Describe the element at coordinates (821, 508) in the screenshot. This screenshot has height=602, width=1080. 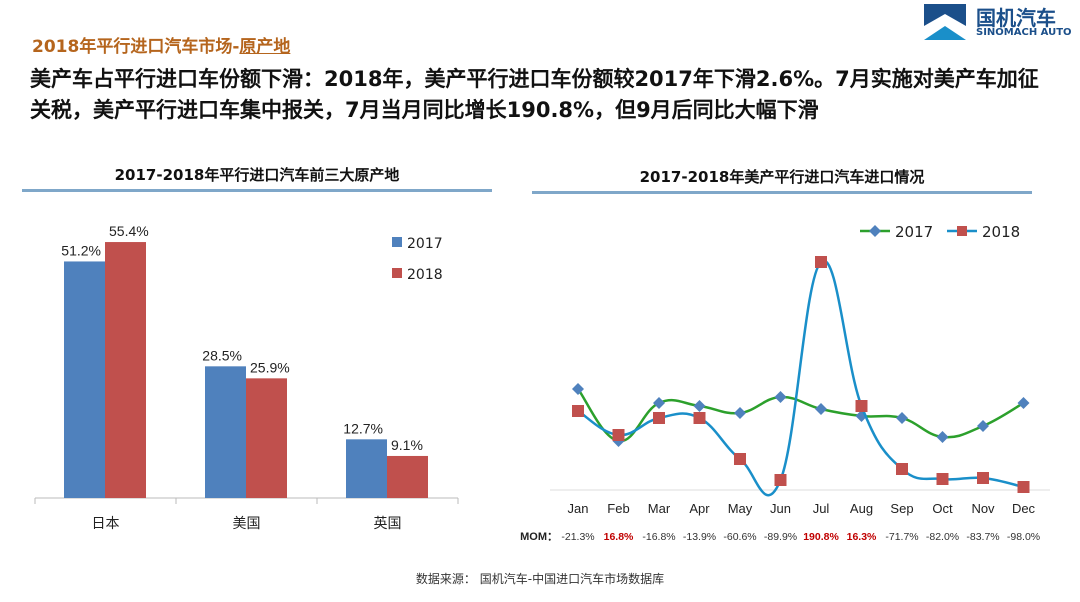
I see `x-tick-label: Jul` at that location.